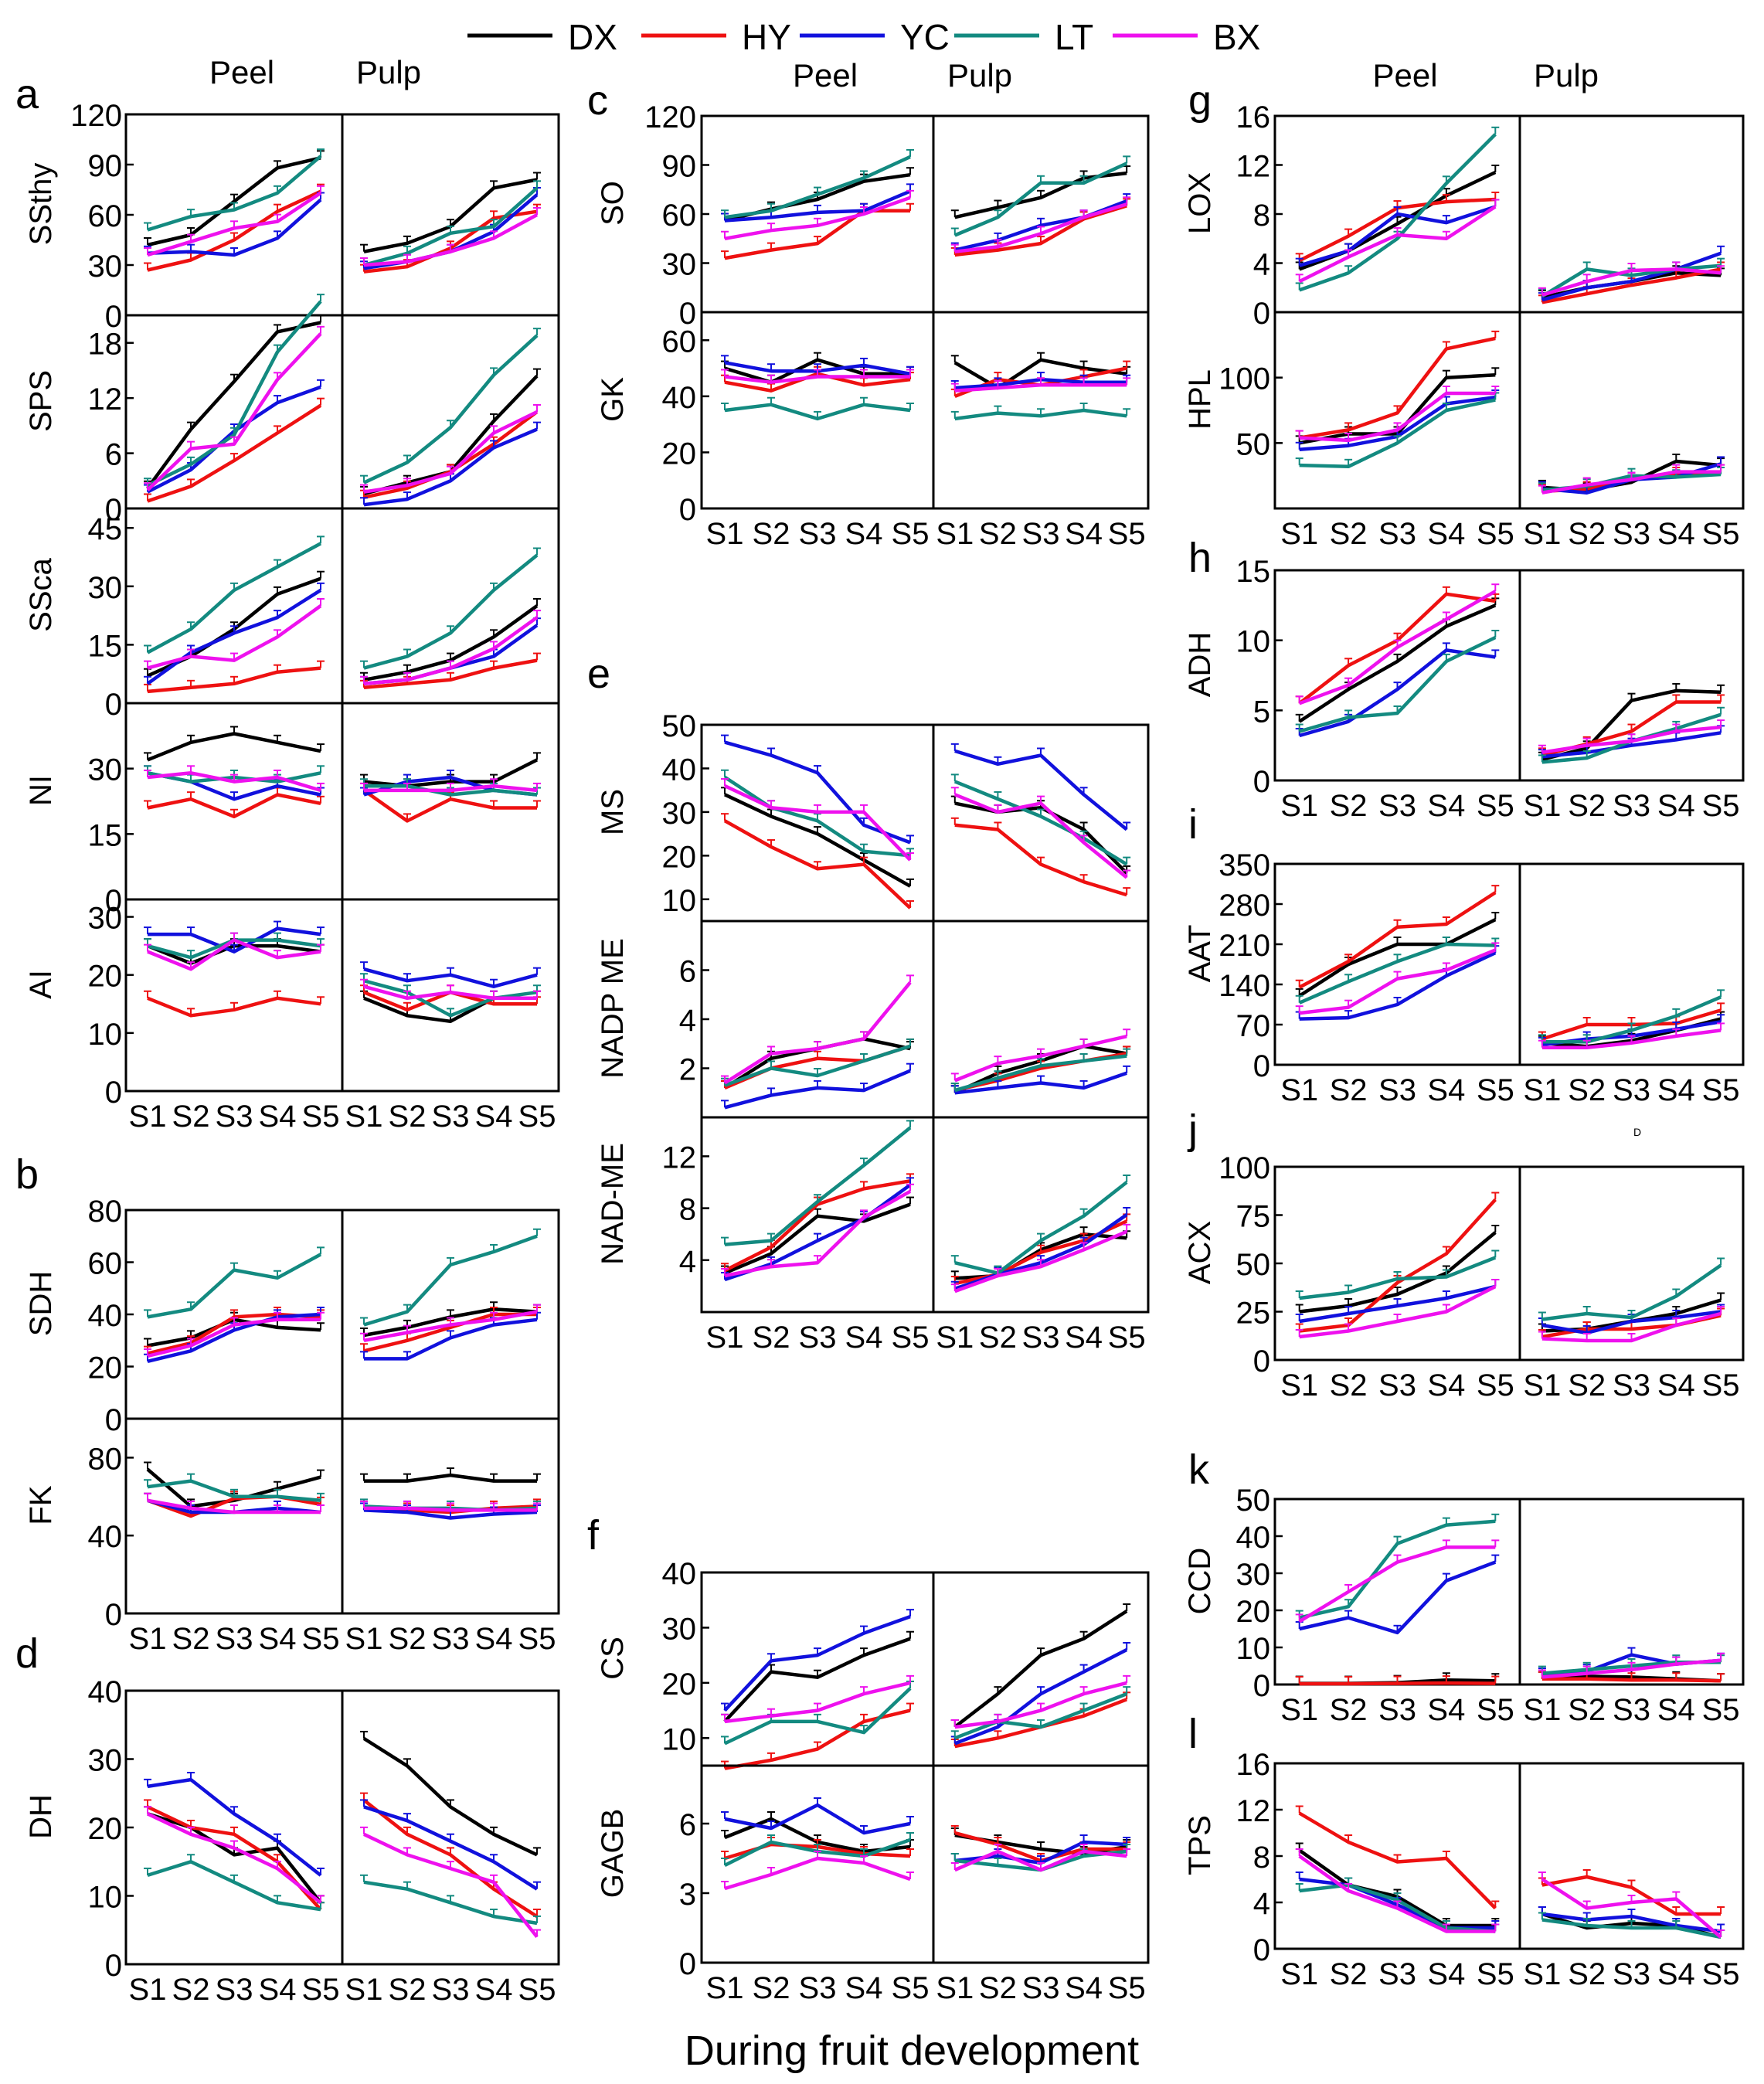 The image size is (1764, 2084). What do you see at coordinates (1261, 1362) in the screenshot?
I see `y-tick-label-acx: 0` at bounding box center [1261, 1362].